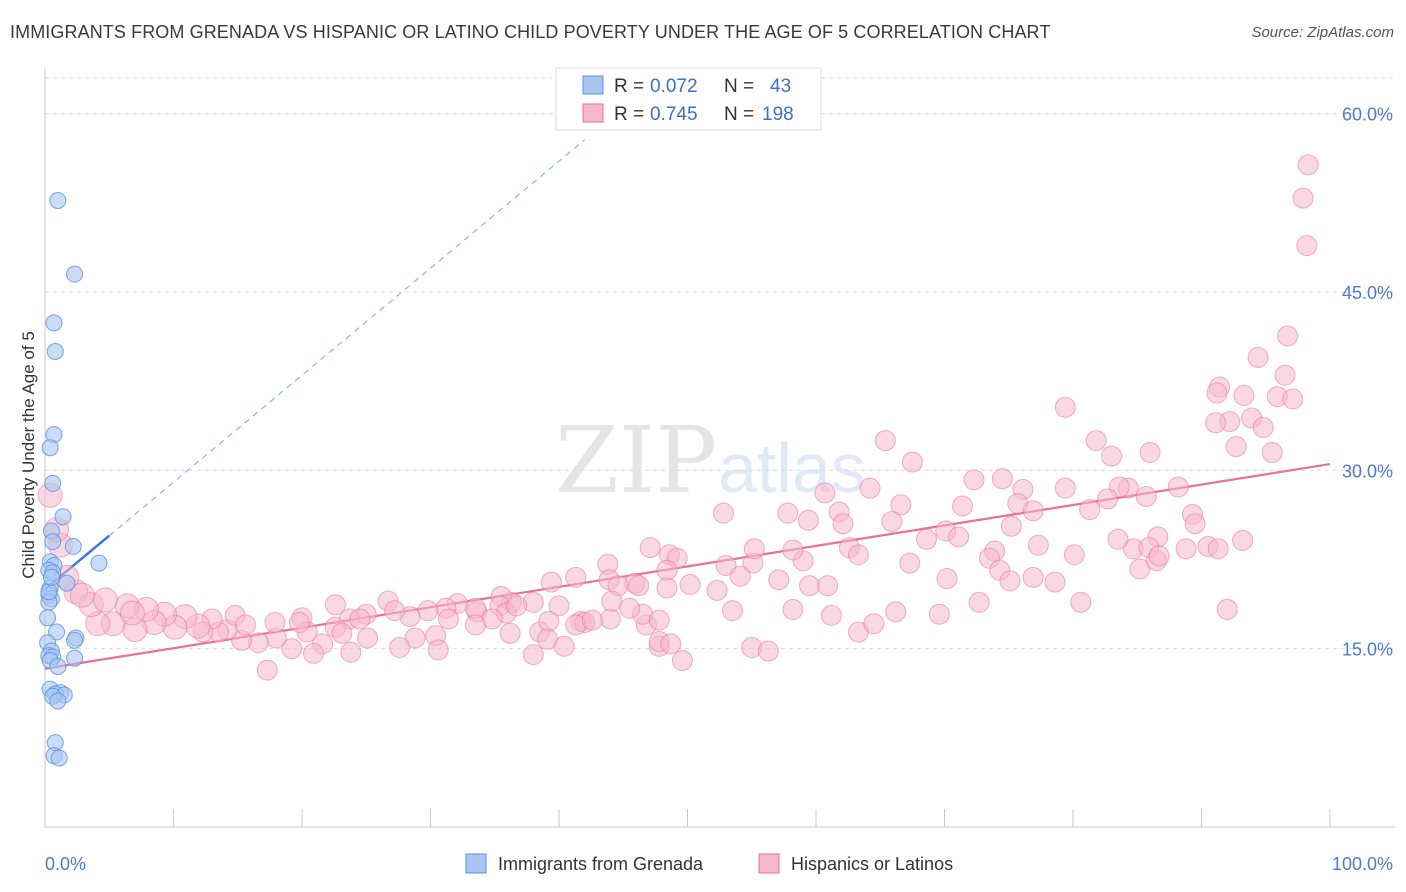  I want to click on watermark-atlas: atlas, so click(792, 468).